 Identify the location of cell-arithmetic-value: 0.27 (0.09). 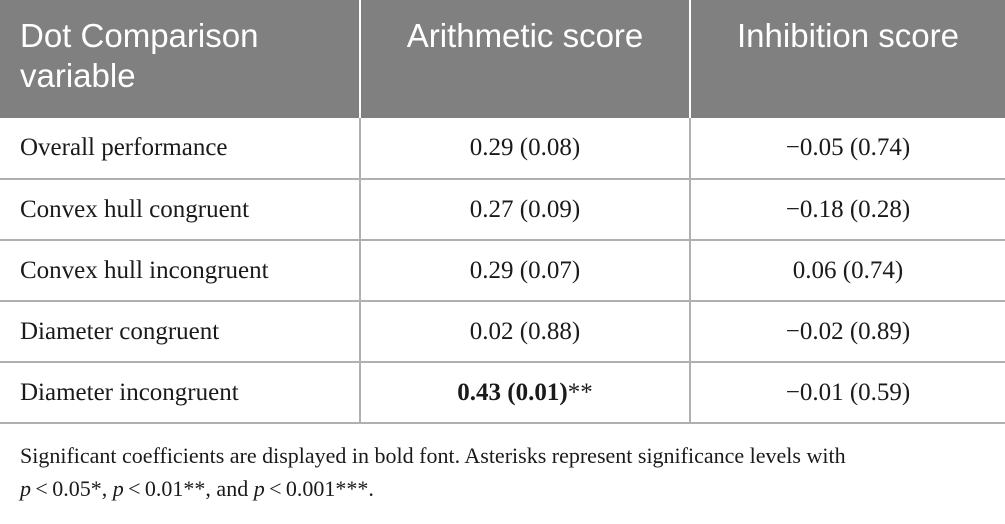
(525, 209).